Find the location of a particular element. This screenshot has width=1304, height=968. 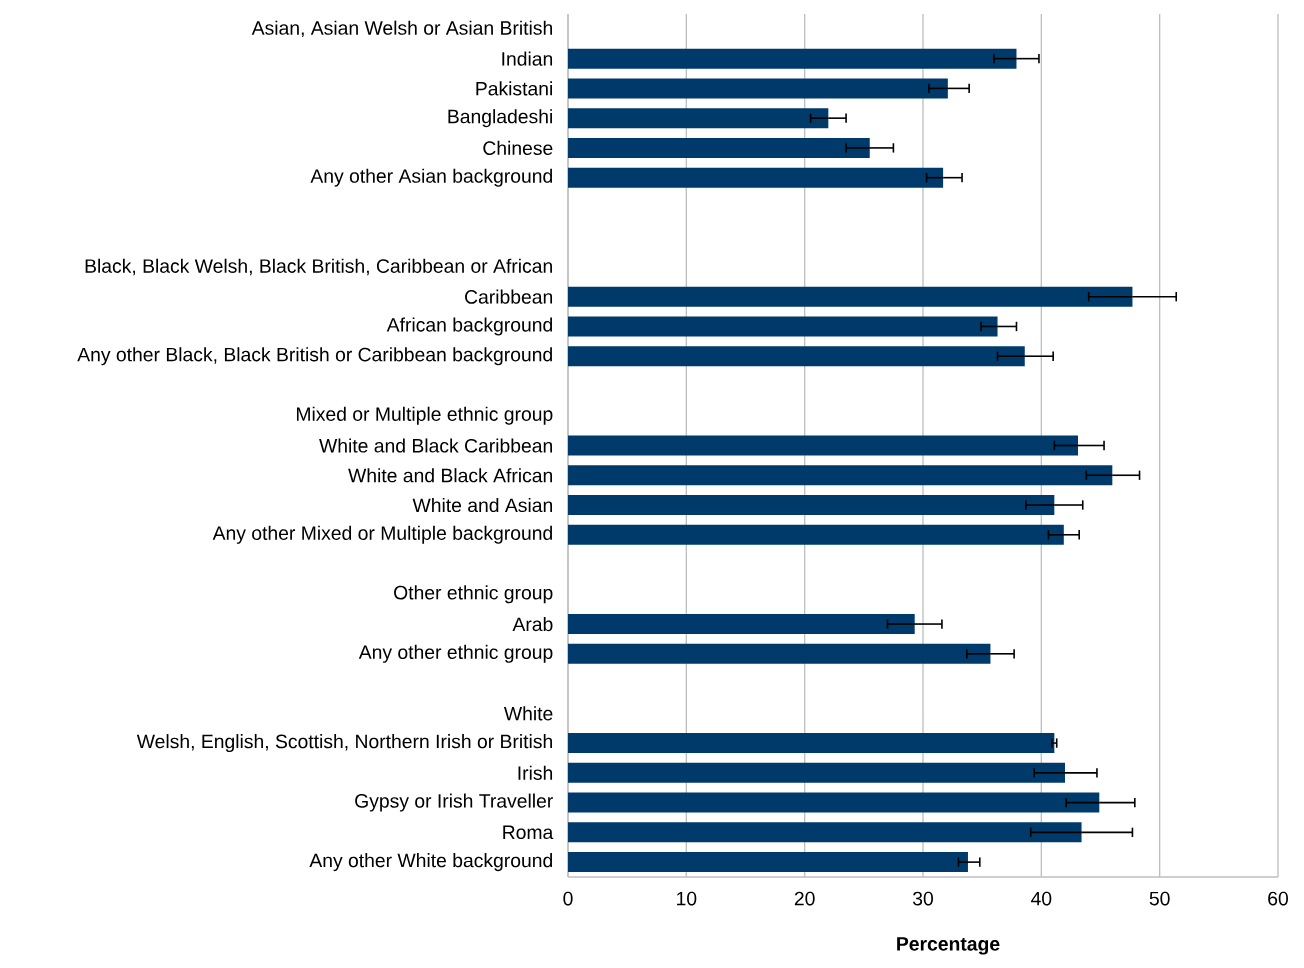

x-tick-label: 10 is located at coordinates (687, 898).